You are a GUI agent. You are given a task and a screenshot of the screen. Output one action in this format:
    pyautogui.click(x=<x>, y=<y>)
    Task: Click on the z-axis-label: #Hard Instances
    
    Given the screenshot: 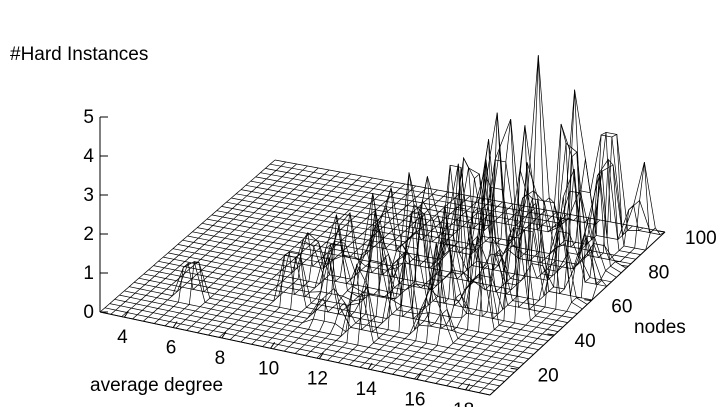 What is the action you would take?
    pyautogui.click(x=79, y=54)
    